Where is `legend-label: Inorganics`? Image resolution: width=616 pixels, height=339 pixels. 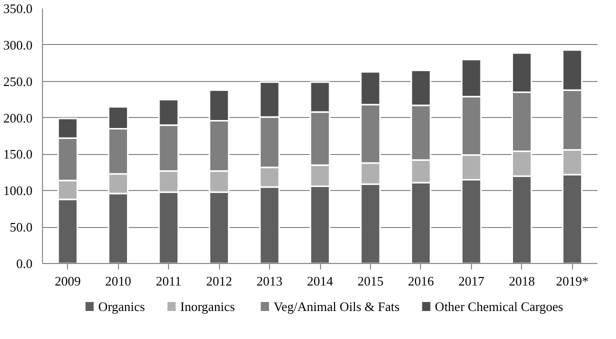
legend-label: Inorganics is located at coordinates (207, 306).